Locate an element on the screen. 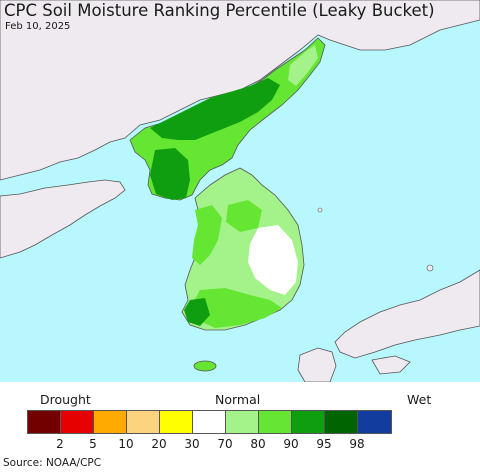 The height and width of the screenshot is (473, 480). legend-ticks: 2 5 10 20 30 70 80 90 95 98 is located at coordinates (240, 445).